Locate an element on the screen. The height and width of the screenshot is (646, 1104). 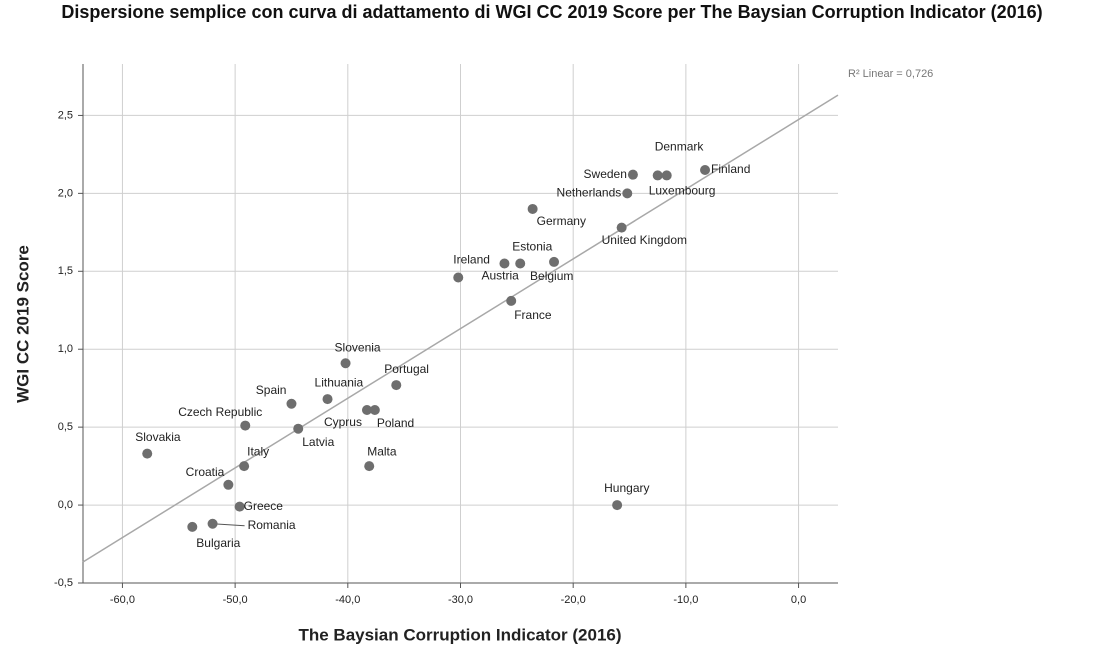
point-label: Slovenia is located at coordinates (358, 347).